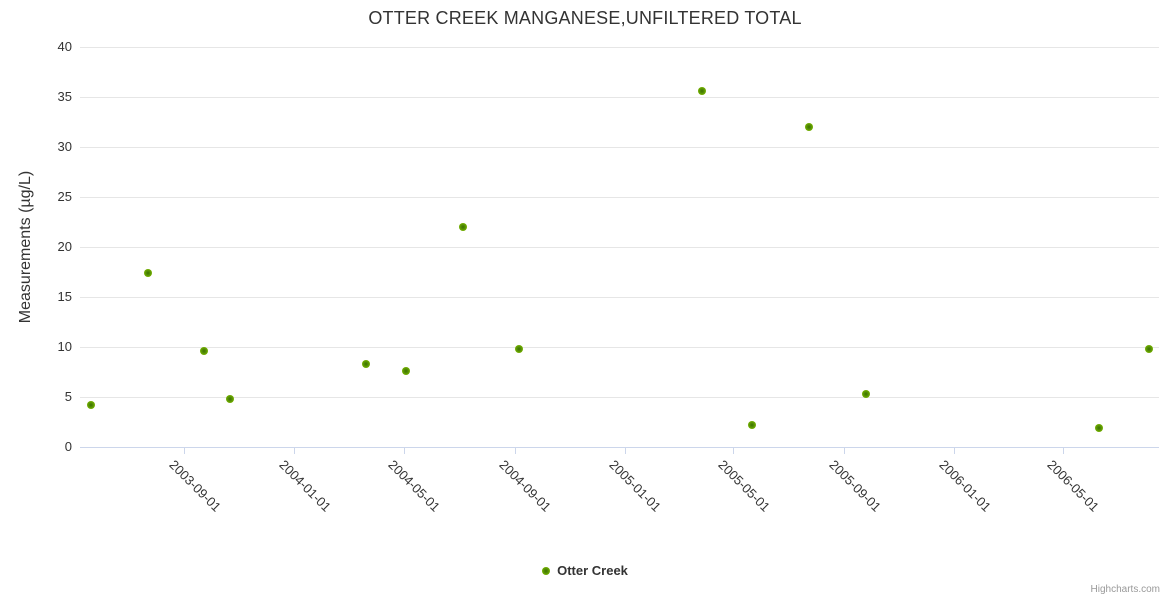  I want to click on y-axis-tick-label: 20, so click(64, 246).